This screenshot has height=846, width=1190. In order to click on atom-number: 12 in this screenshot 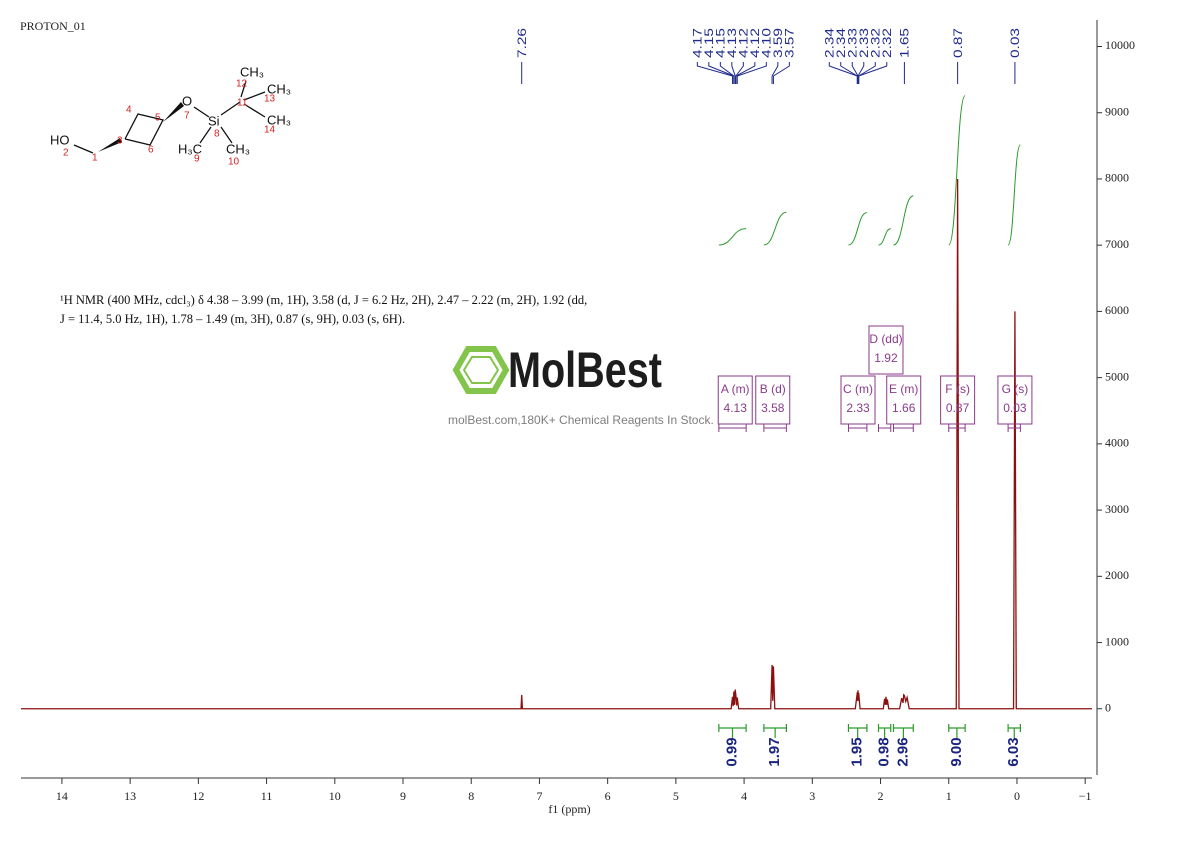, I will do `click(242, 84)`.